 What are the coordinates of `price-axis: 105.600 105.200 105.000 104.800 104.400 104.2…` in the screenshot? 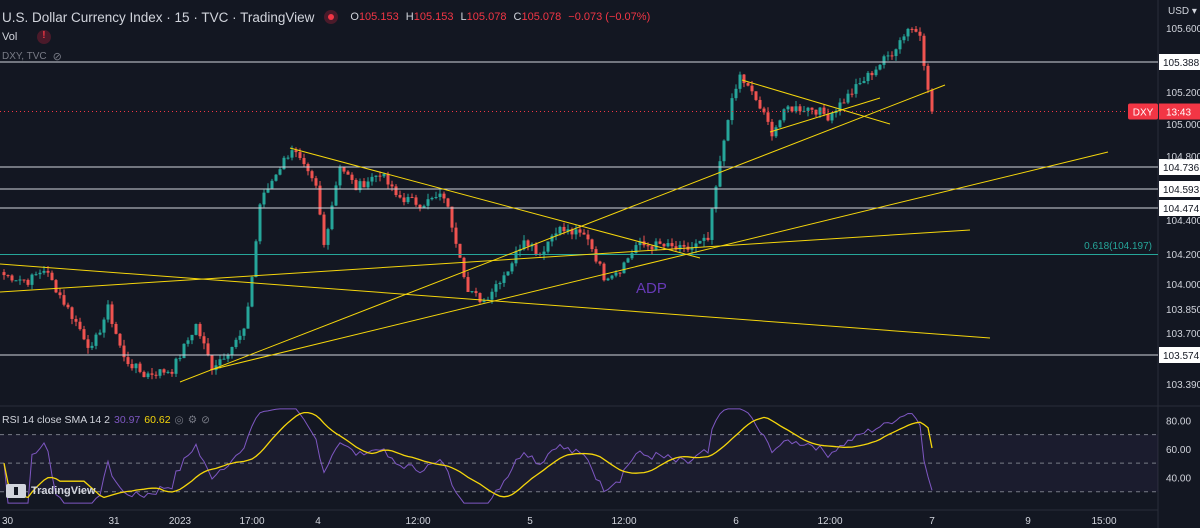 It's located at (1164, 207).